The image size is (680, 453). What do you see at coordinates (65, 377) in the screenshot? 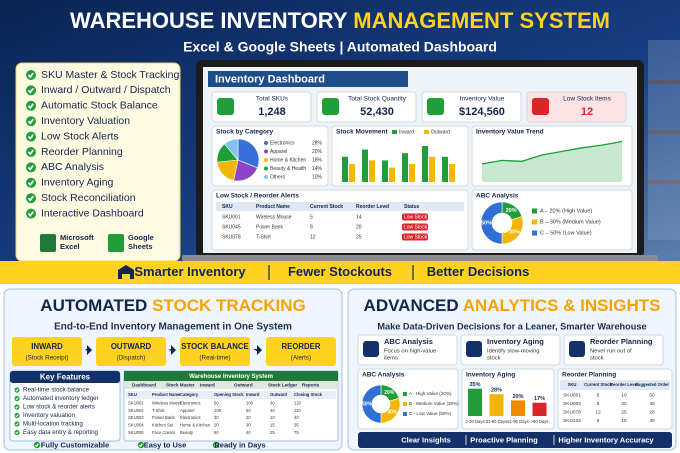
I see `key-title: Key Features` at bounding box center [65, 377].